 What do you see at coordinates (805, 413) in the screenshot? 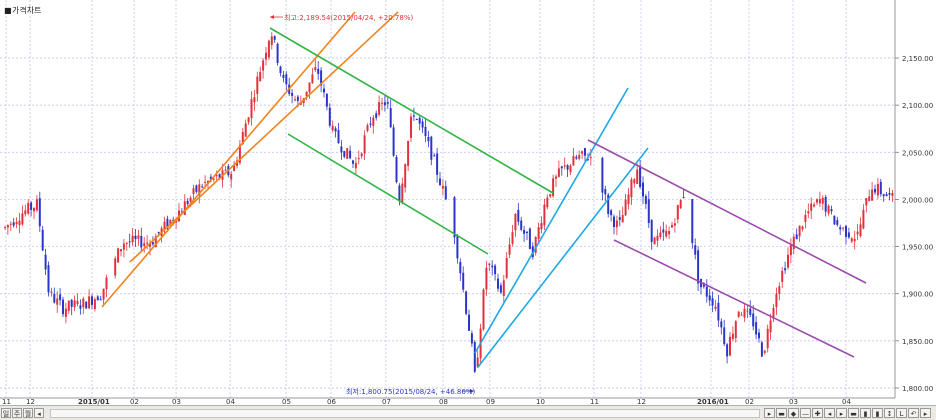
I see `toolbar-button: —` at bounding box center [805, 413].